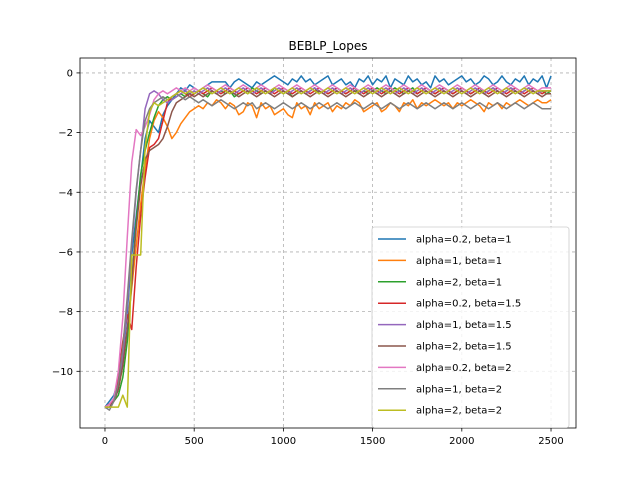 This screenshot has height=480, width=640. What do you see at coordinates (464, 240) in the screenshot?
I see `legend-label: alpha=0.2, beta=1` at bounding box center [464, 240].